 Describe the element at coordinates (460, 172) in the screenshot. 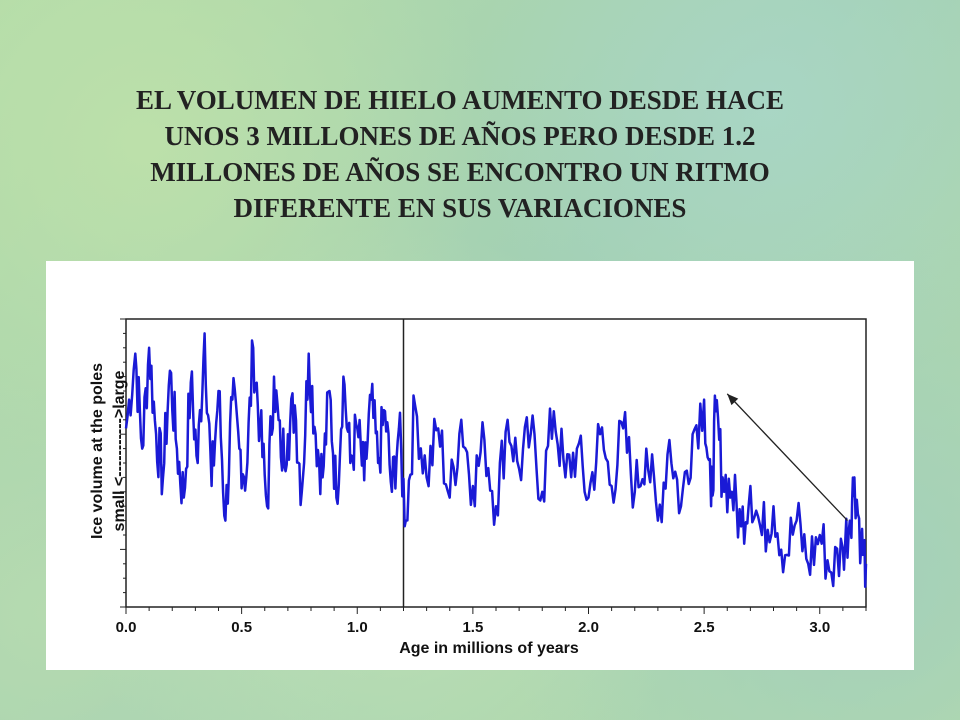

I see `title-line-3: MILLONES DE AÑOS SE ENCONTRO UN RITMO` at that location.